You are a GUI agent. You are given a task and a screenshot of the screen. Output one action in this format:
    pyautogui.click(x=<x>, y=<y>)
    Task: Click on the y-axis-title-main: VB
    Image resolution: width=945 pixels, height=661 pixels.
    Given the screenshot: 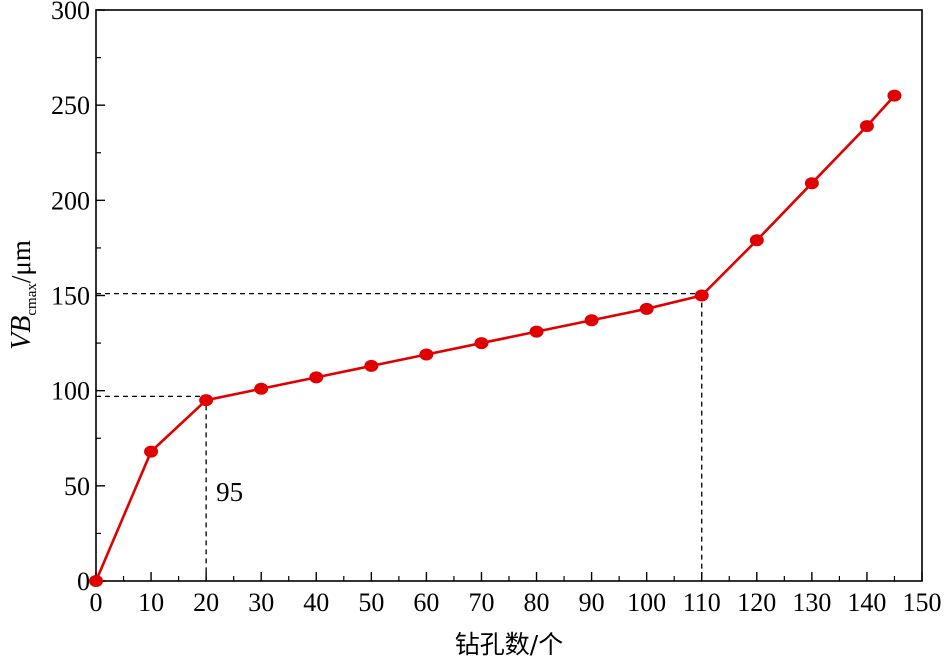 What is the action you would take?
    pyautogui.click(x=21, y=333)
    